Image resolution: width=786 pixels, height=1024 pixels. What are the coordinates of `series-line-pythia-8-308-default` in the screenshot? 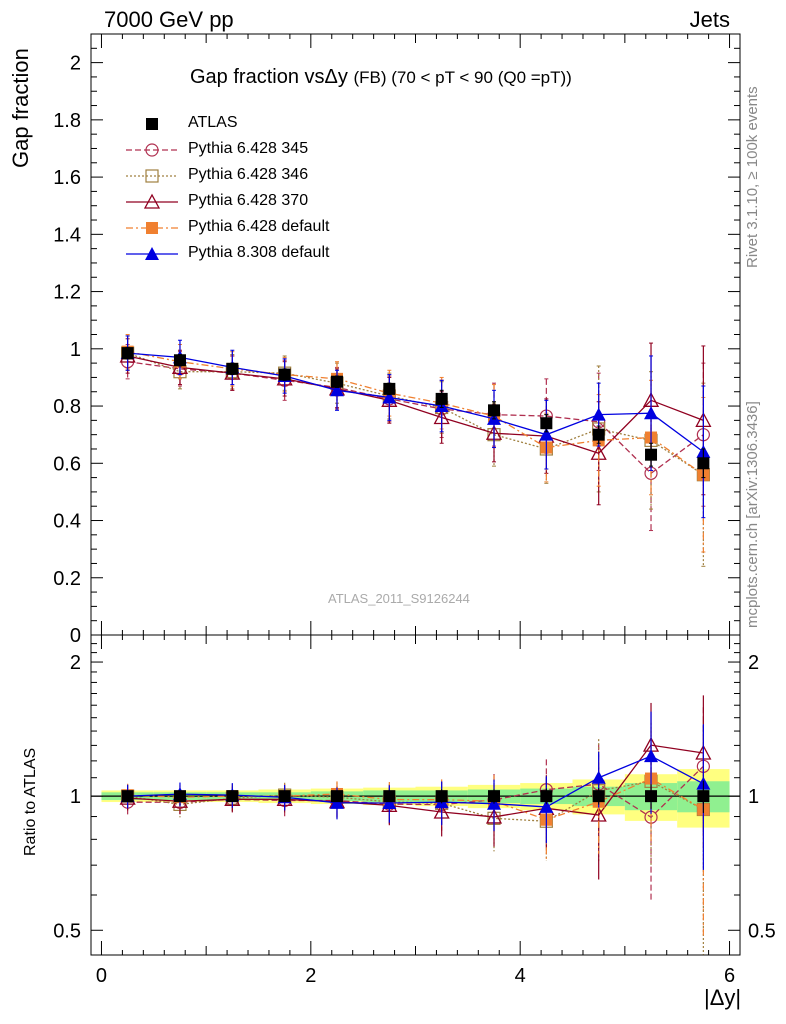 It's located at (415, 402).